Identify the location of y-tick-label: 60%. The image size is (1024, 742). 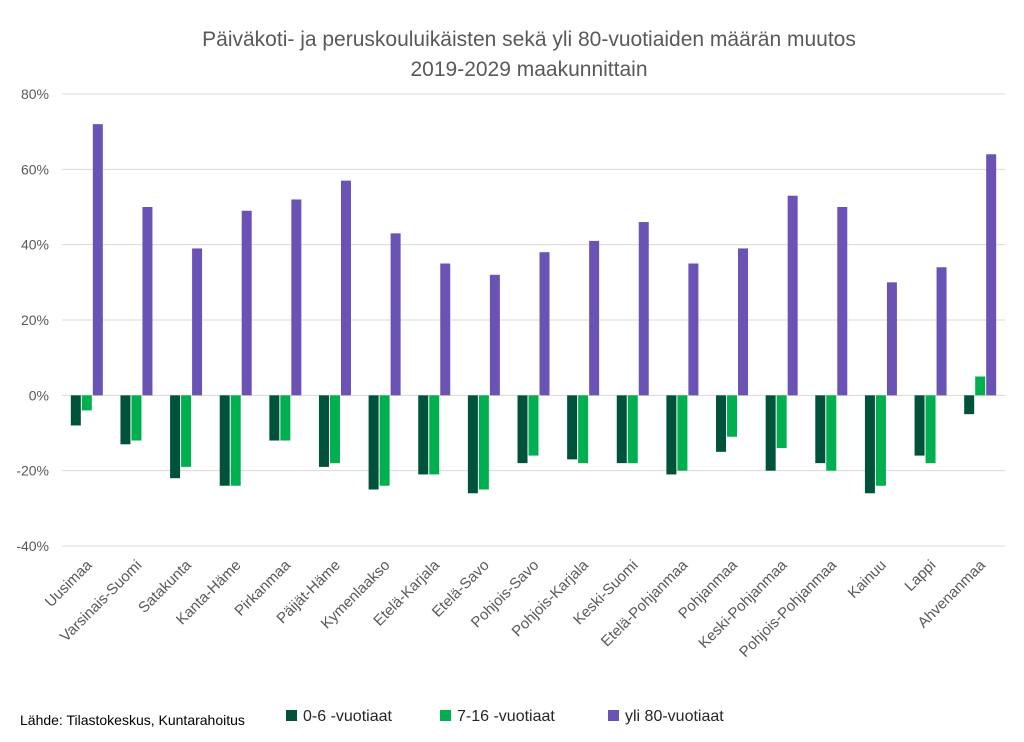
(35, 169).